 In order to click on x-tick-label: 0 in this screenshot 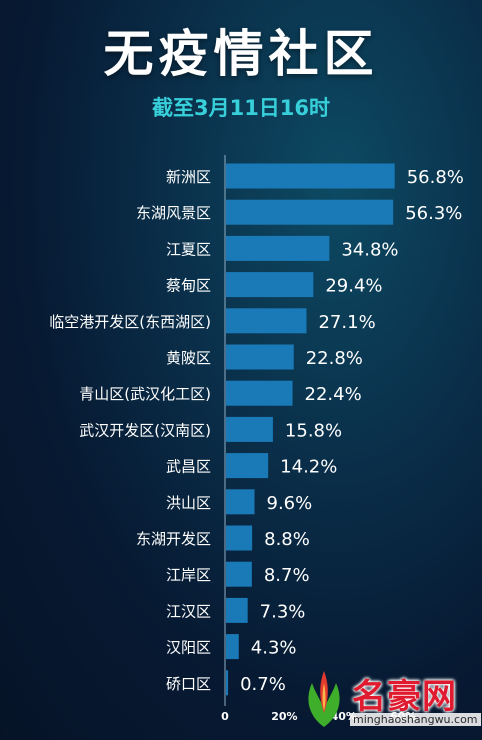, I will do `click(225, 716)`.